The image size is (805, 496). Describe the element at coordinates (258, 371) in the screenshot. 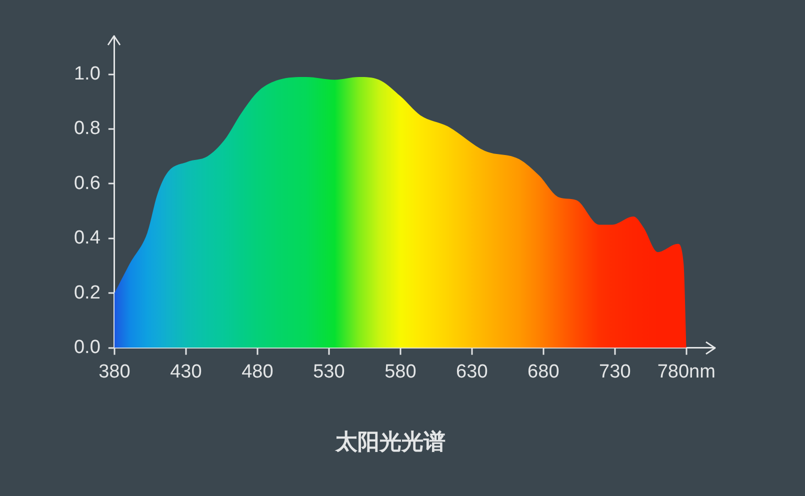

I see `x-tick-label: 480` at that location.